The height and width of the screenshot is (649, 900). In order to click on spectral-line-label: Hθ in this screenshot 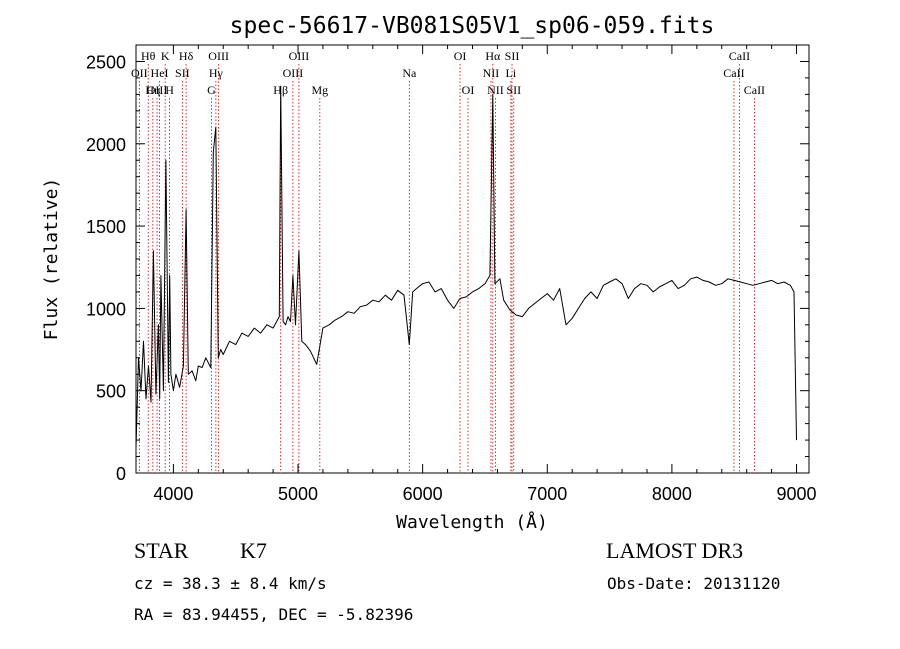, I will do `click(148, 56)`.